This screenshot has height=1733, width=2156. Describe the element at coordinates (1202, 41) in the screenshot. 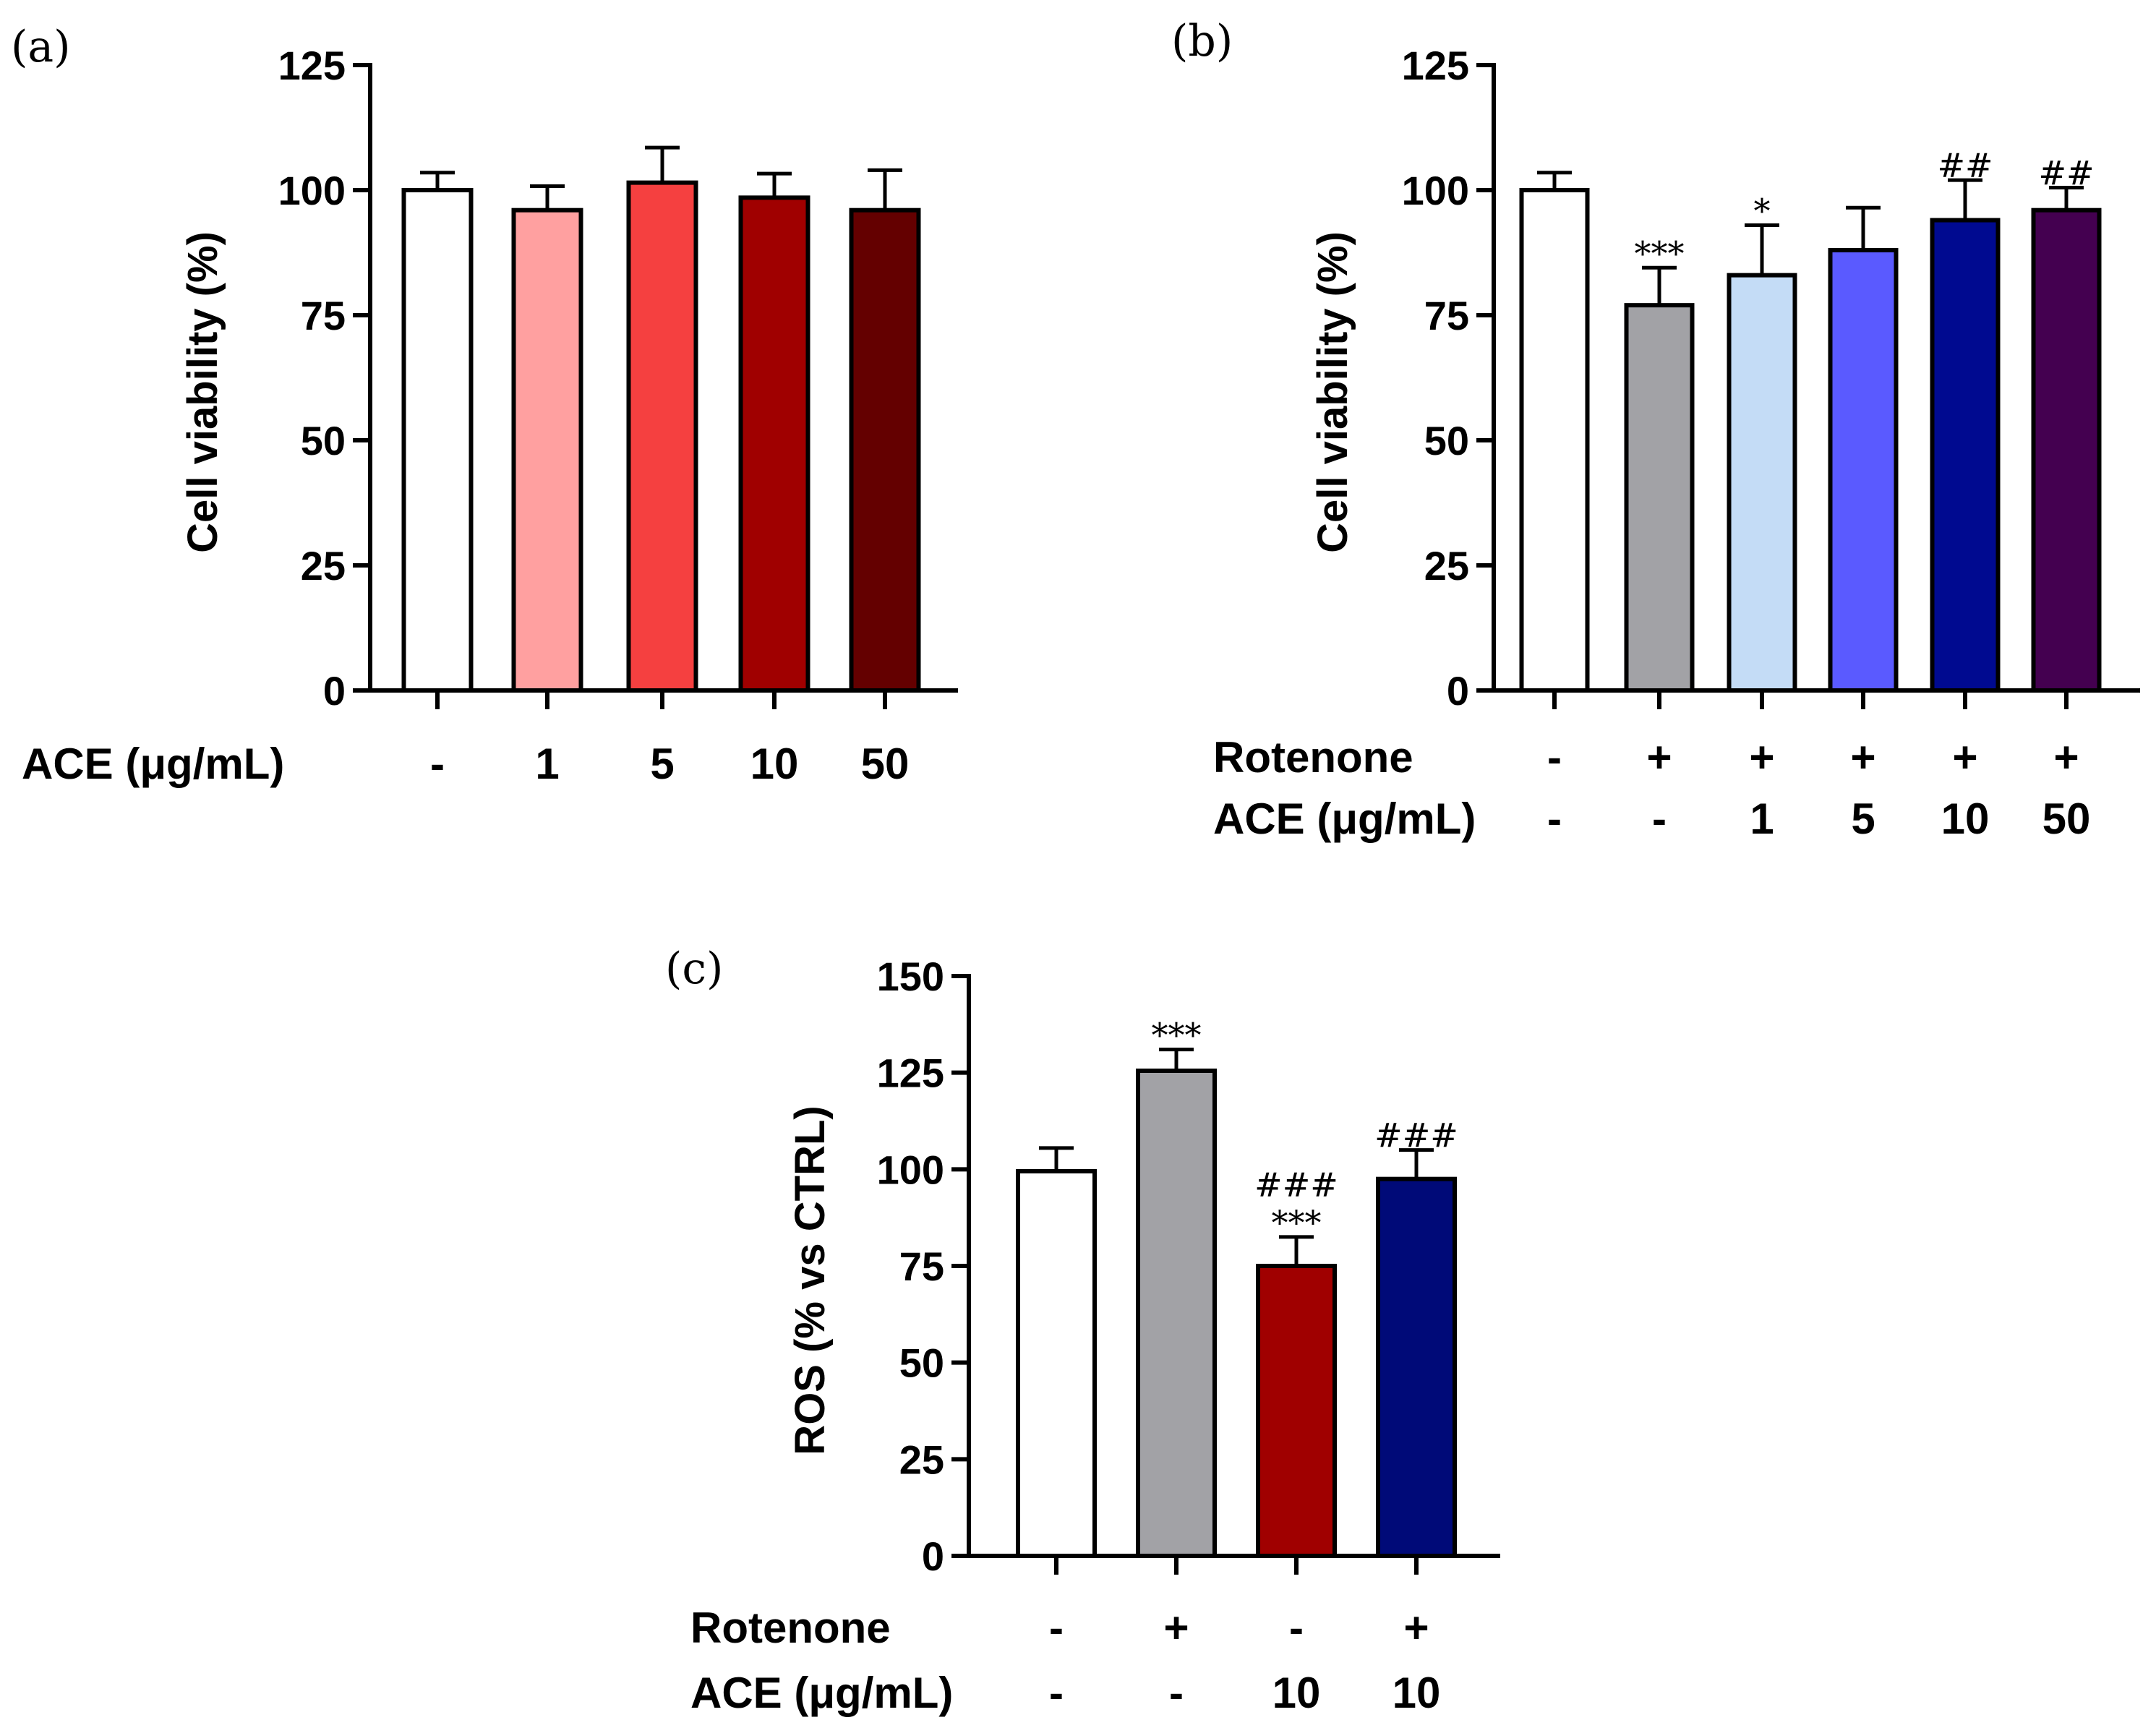

I see `panel-letter: (b)` at that location.